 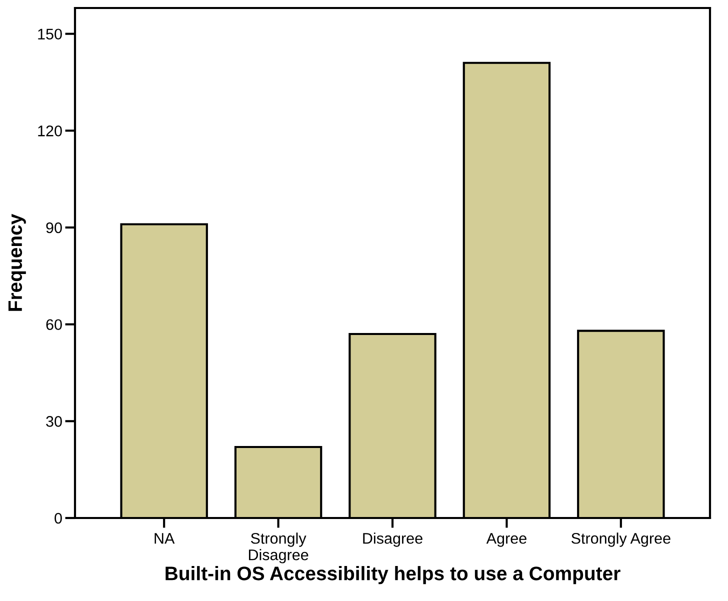 What do you see at coordinates (50, 34) in the screenshot?
I see `y-tick-label: 150` at bounding box center [50, 34].